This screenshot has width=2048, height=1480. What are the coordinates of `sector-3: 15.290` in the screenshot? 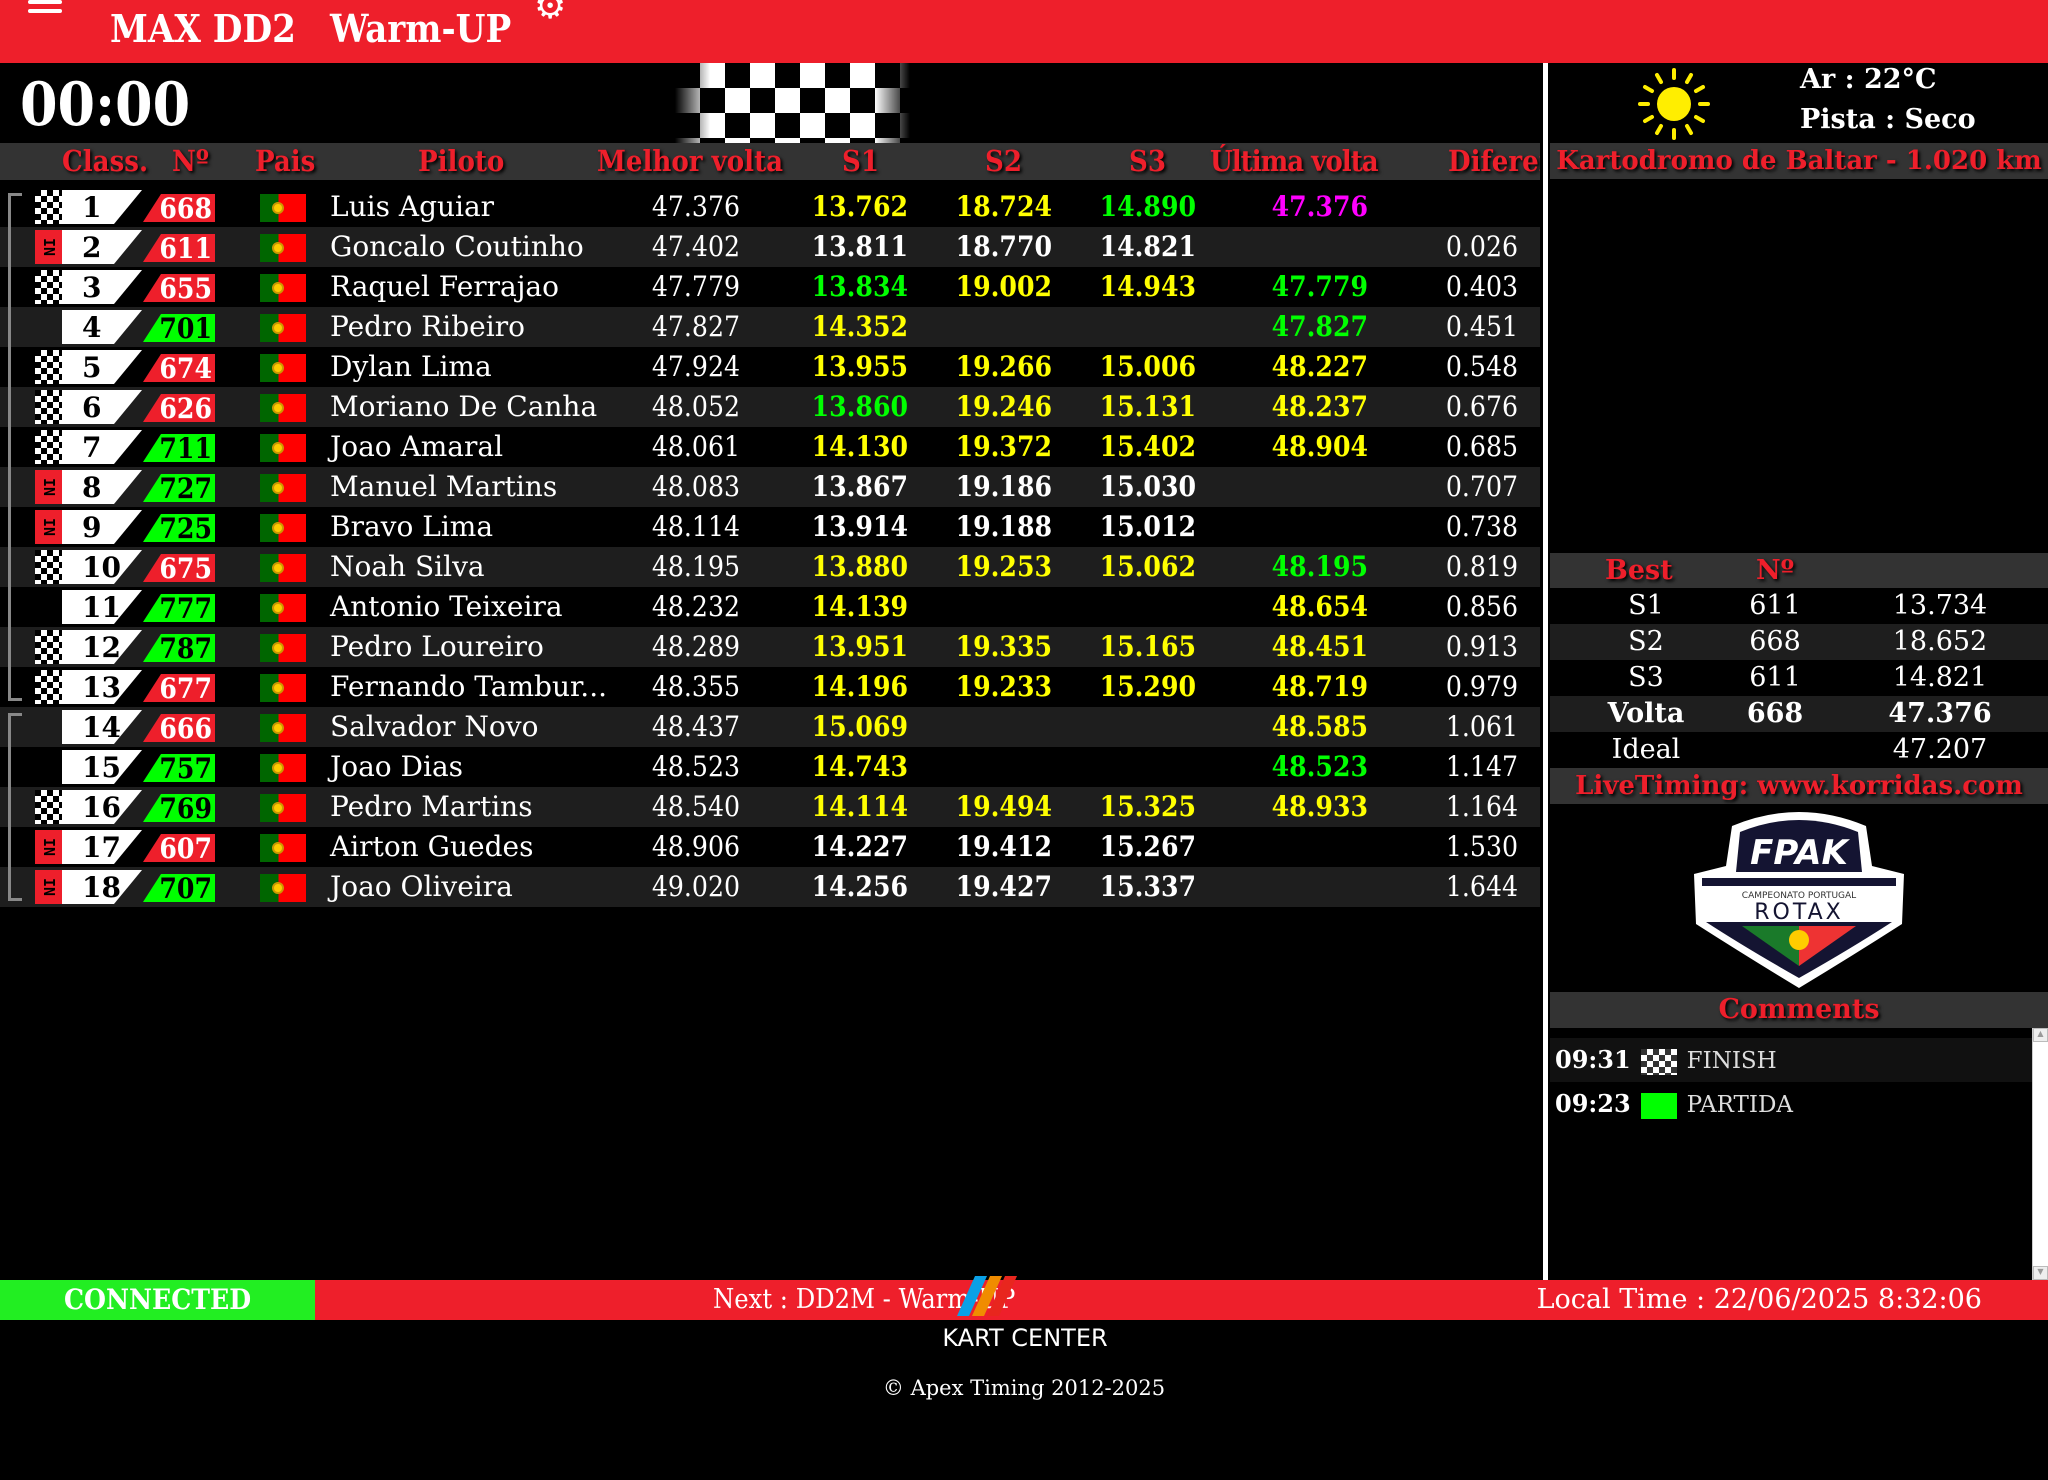 It's located at (1147, 686).